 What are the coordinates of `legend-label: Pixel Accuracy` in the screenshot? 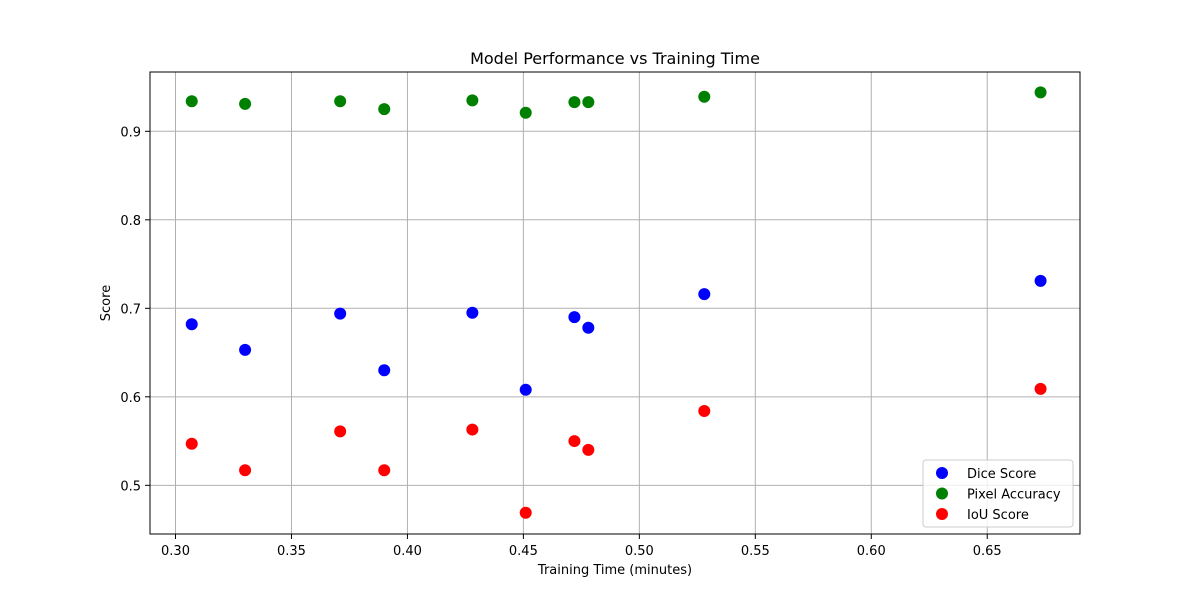 It's located at (1014, 495).